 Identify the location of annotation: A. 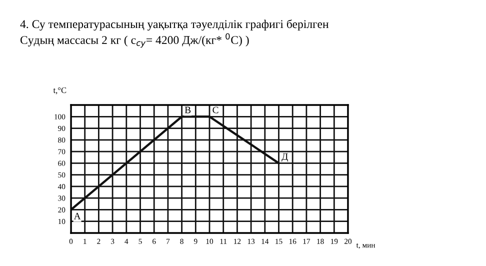
(77, 216).